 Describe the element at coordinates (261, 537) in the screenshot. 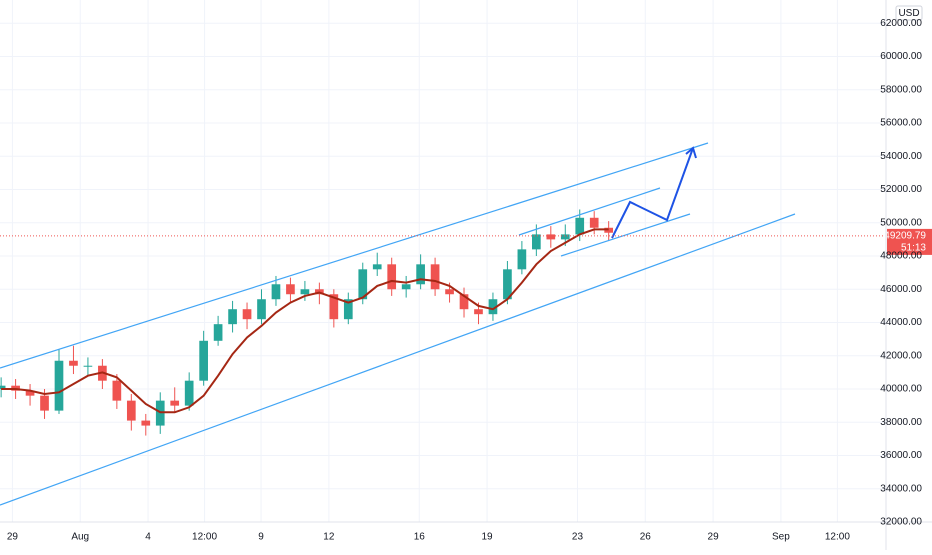

I see `x-tick-label: 9` at that location.